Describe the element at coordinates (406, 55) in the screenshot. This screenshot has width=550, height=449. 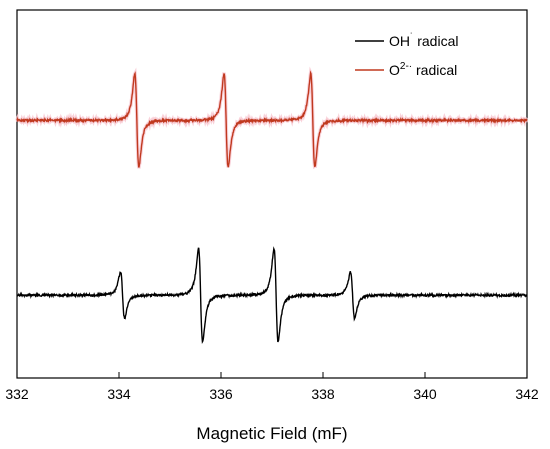
I see `legend: OH˙ radical O2-· radical` at that location.